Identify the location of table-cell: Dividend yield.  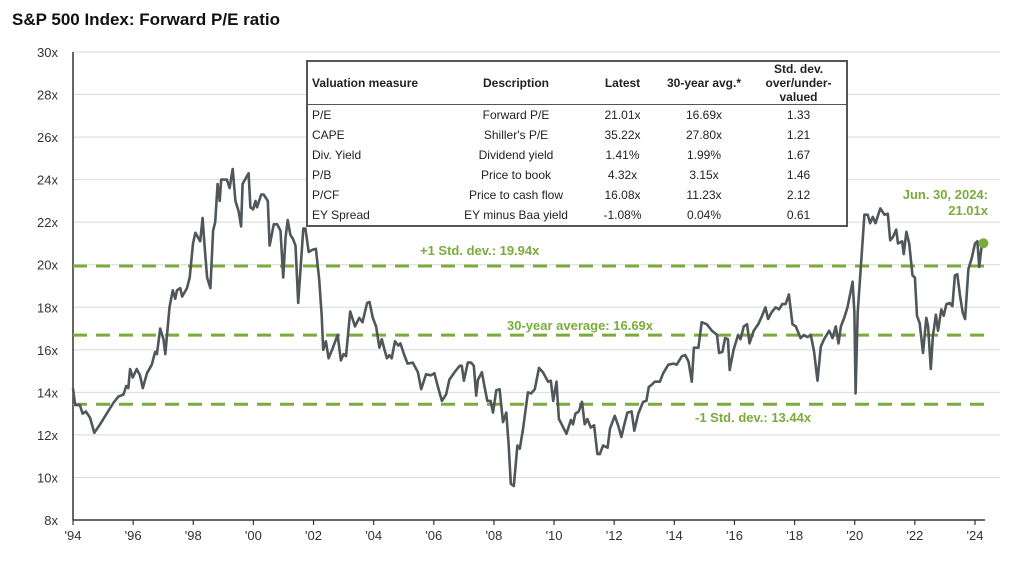
(516, 155).